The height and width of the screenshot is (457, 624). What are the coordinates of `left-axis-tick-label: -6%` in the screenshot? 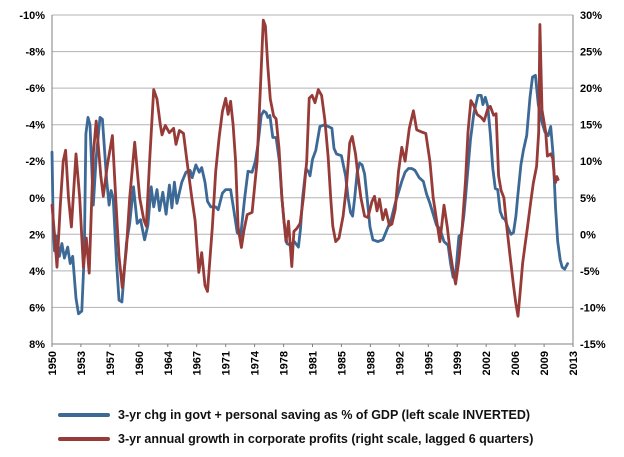 It's located at (35, 89).